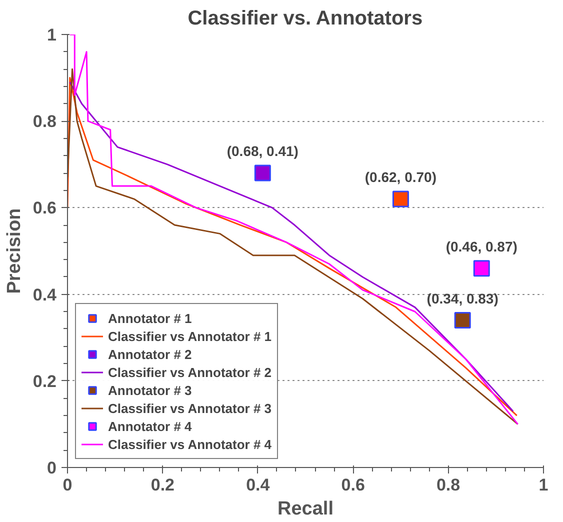 The image size is (563, 522). What do you see at coordinates (44, 122) in the screenshot?
I see `y-tick-label: 0.8` at bounding box center [44, 122].